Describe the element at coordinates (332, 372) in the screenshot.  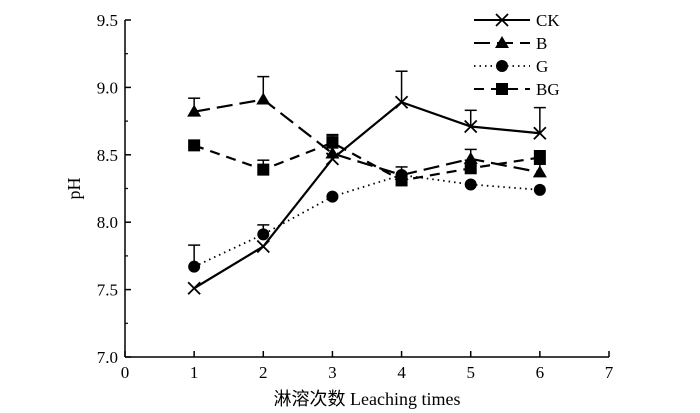
I see `x-tick-label: 3` at that location.